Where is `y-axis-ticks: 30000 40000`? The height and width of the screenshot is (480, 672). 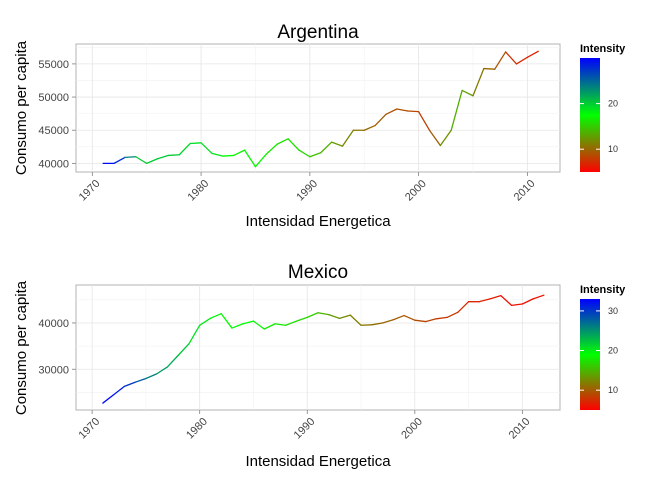
y-axis-ticks: 30000 40000 is located at coordinates (57, 347).